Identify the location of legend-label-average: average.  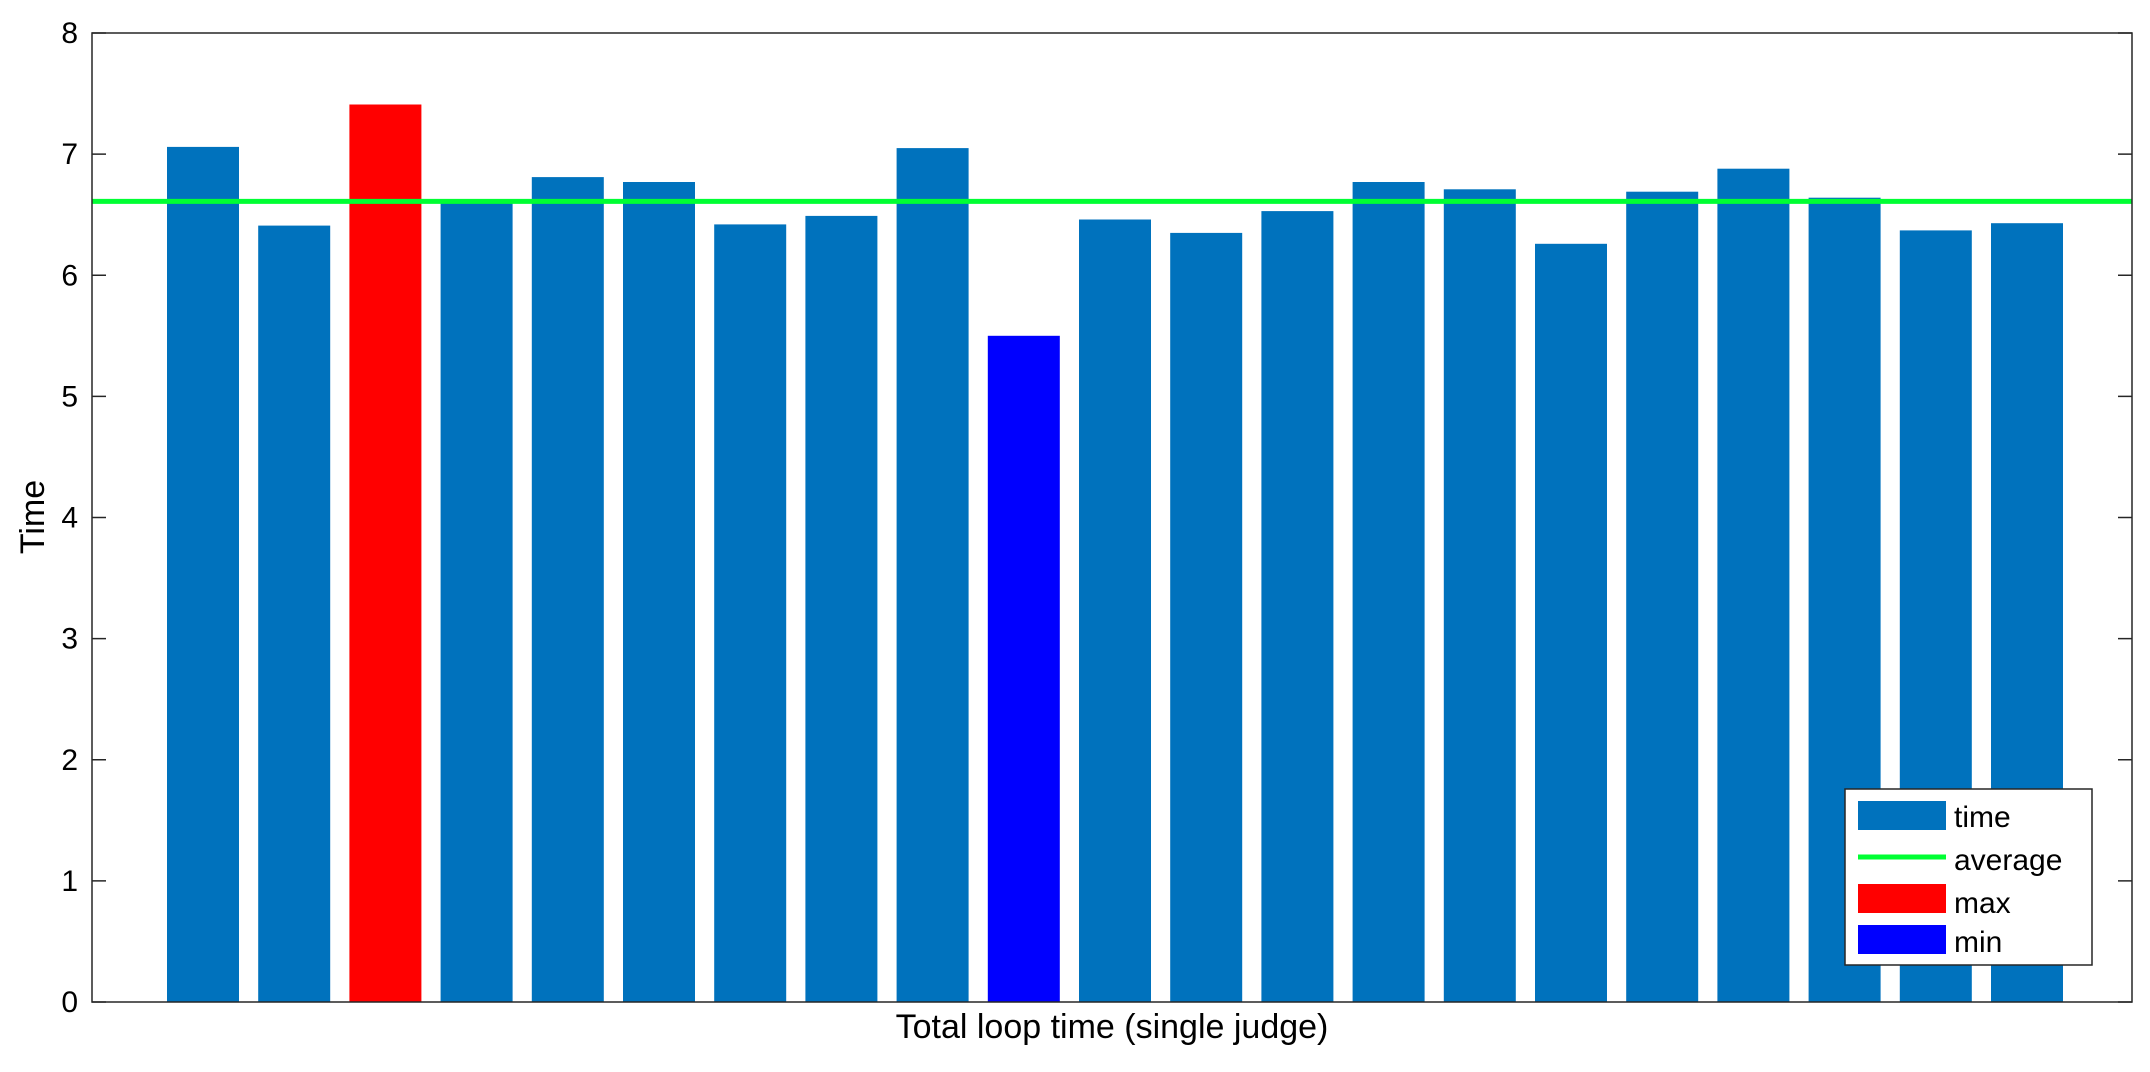
(2008, 860).